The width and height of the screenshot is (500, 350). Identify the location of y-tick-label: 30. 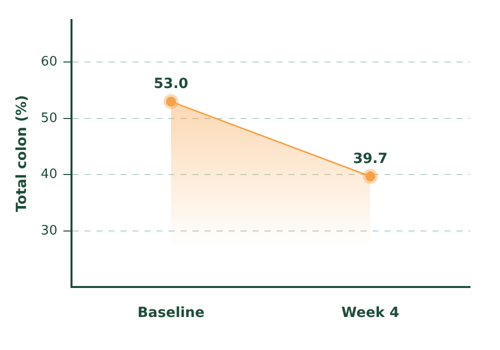
(49, 230).